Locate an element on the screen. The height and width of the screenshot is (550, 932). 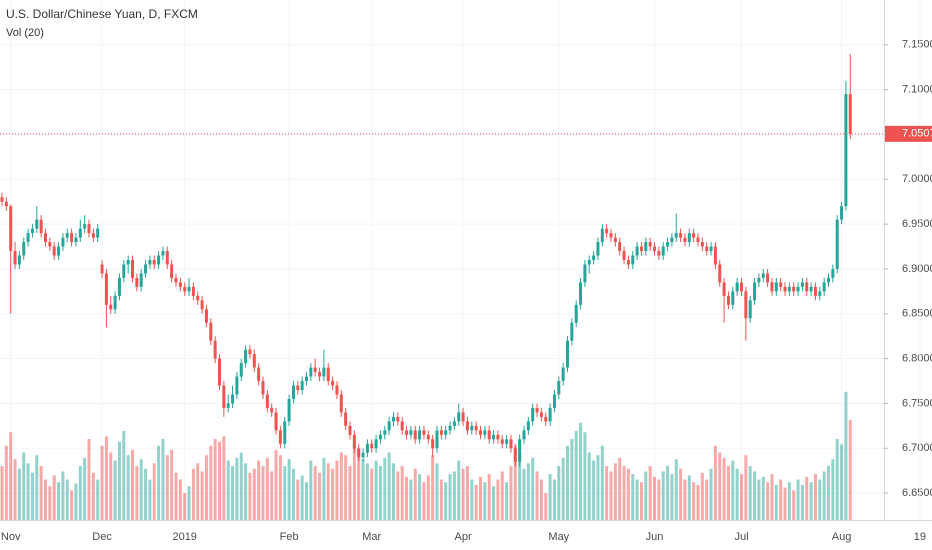
y-tick-label: 7.15000 is located at coordinates (917, 45).